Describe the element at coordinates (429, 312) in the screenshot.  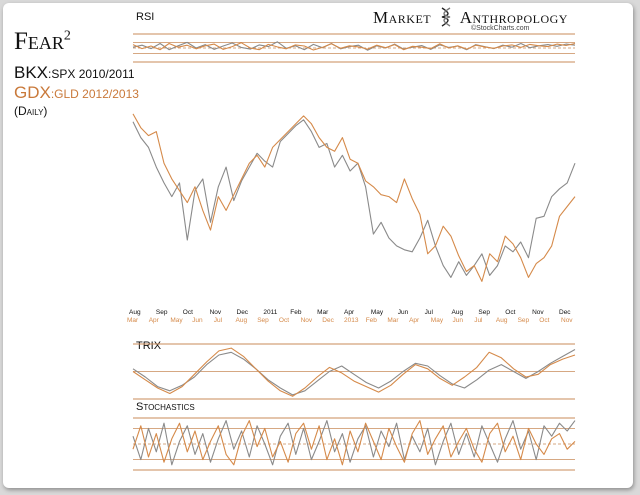
I see `x-label-2010: Jul` at that location.